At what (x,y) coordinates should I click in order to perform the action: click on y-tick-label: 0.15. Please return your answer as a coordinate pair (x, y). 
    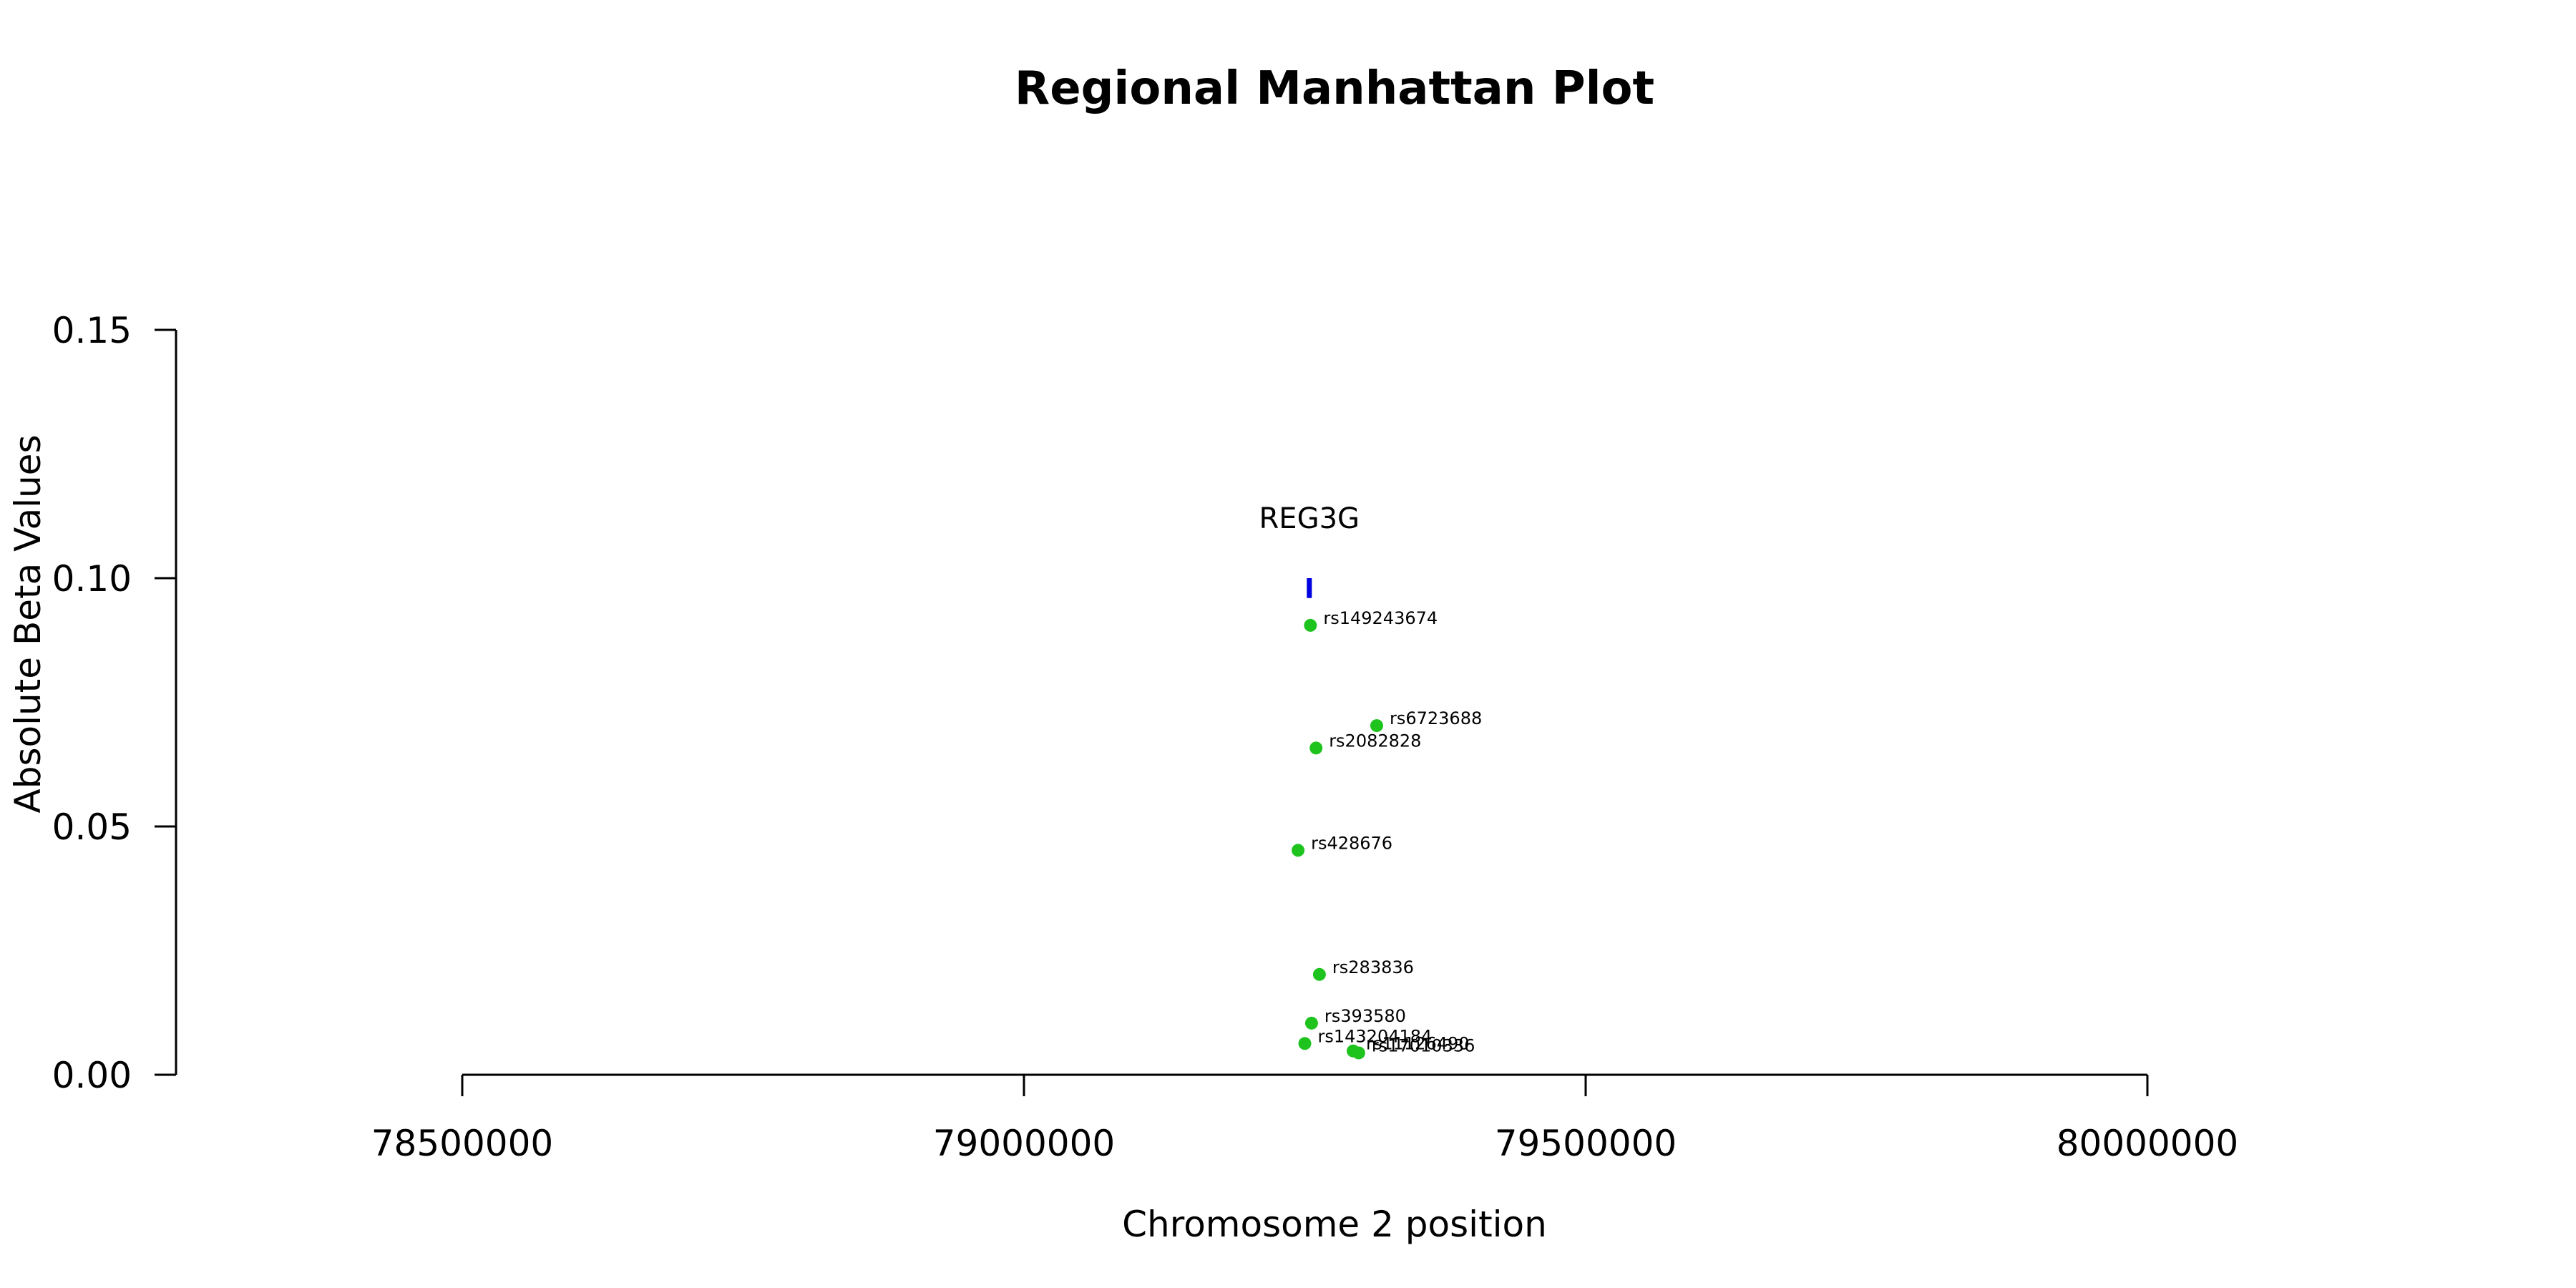
    Looking at the image, I should click on (92, 330).